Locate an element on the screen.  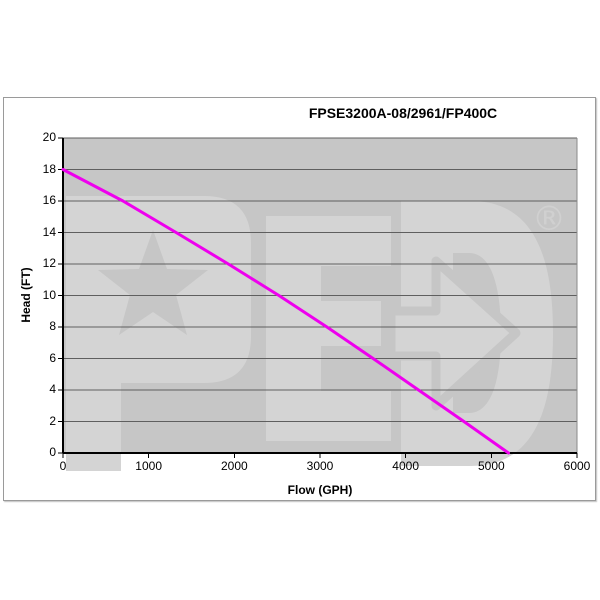
y-tick-label: 4 is located at coordinates (52, 389).